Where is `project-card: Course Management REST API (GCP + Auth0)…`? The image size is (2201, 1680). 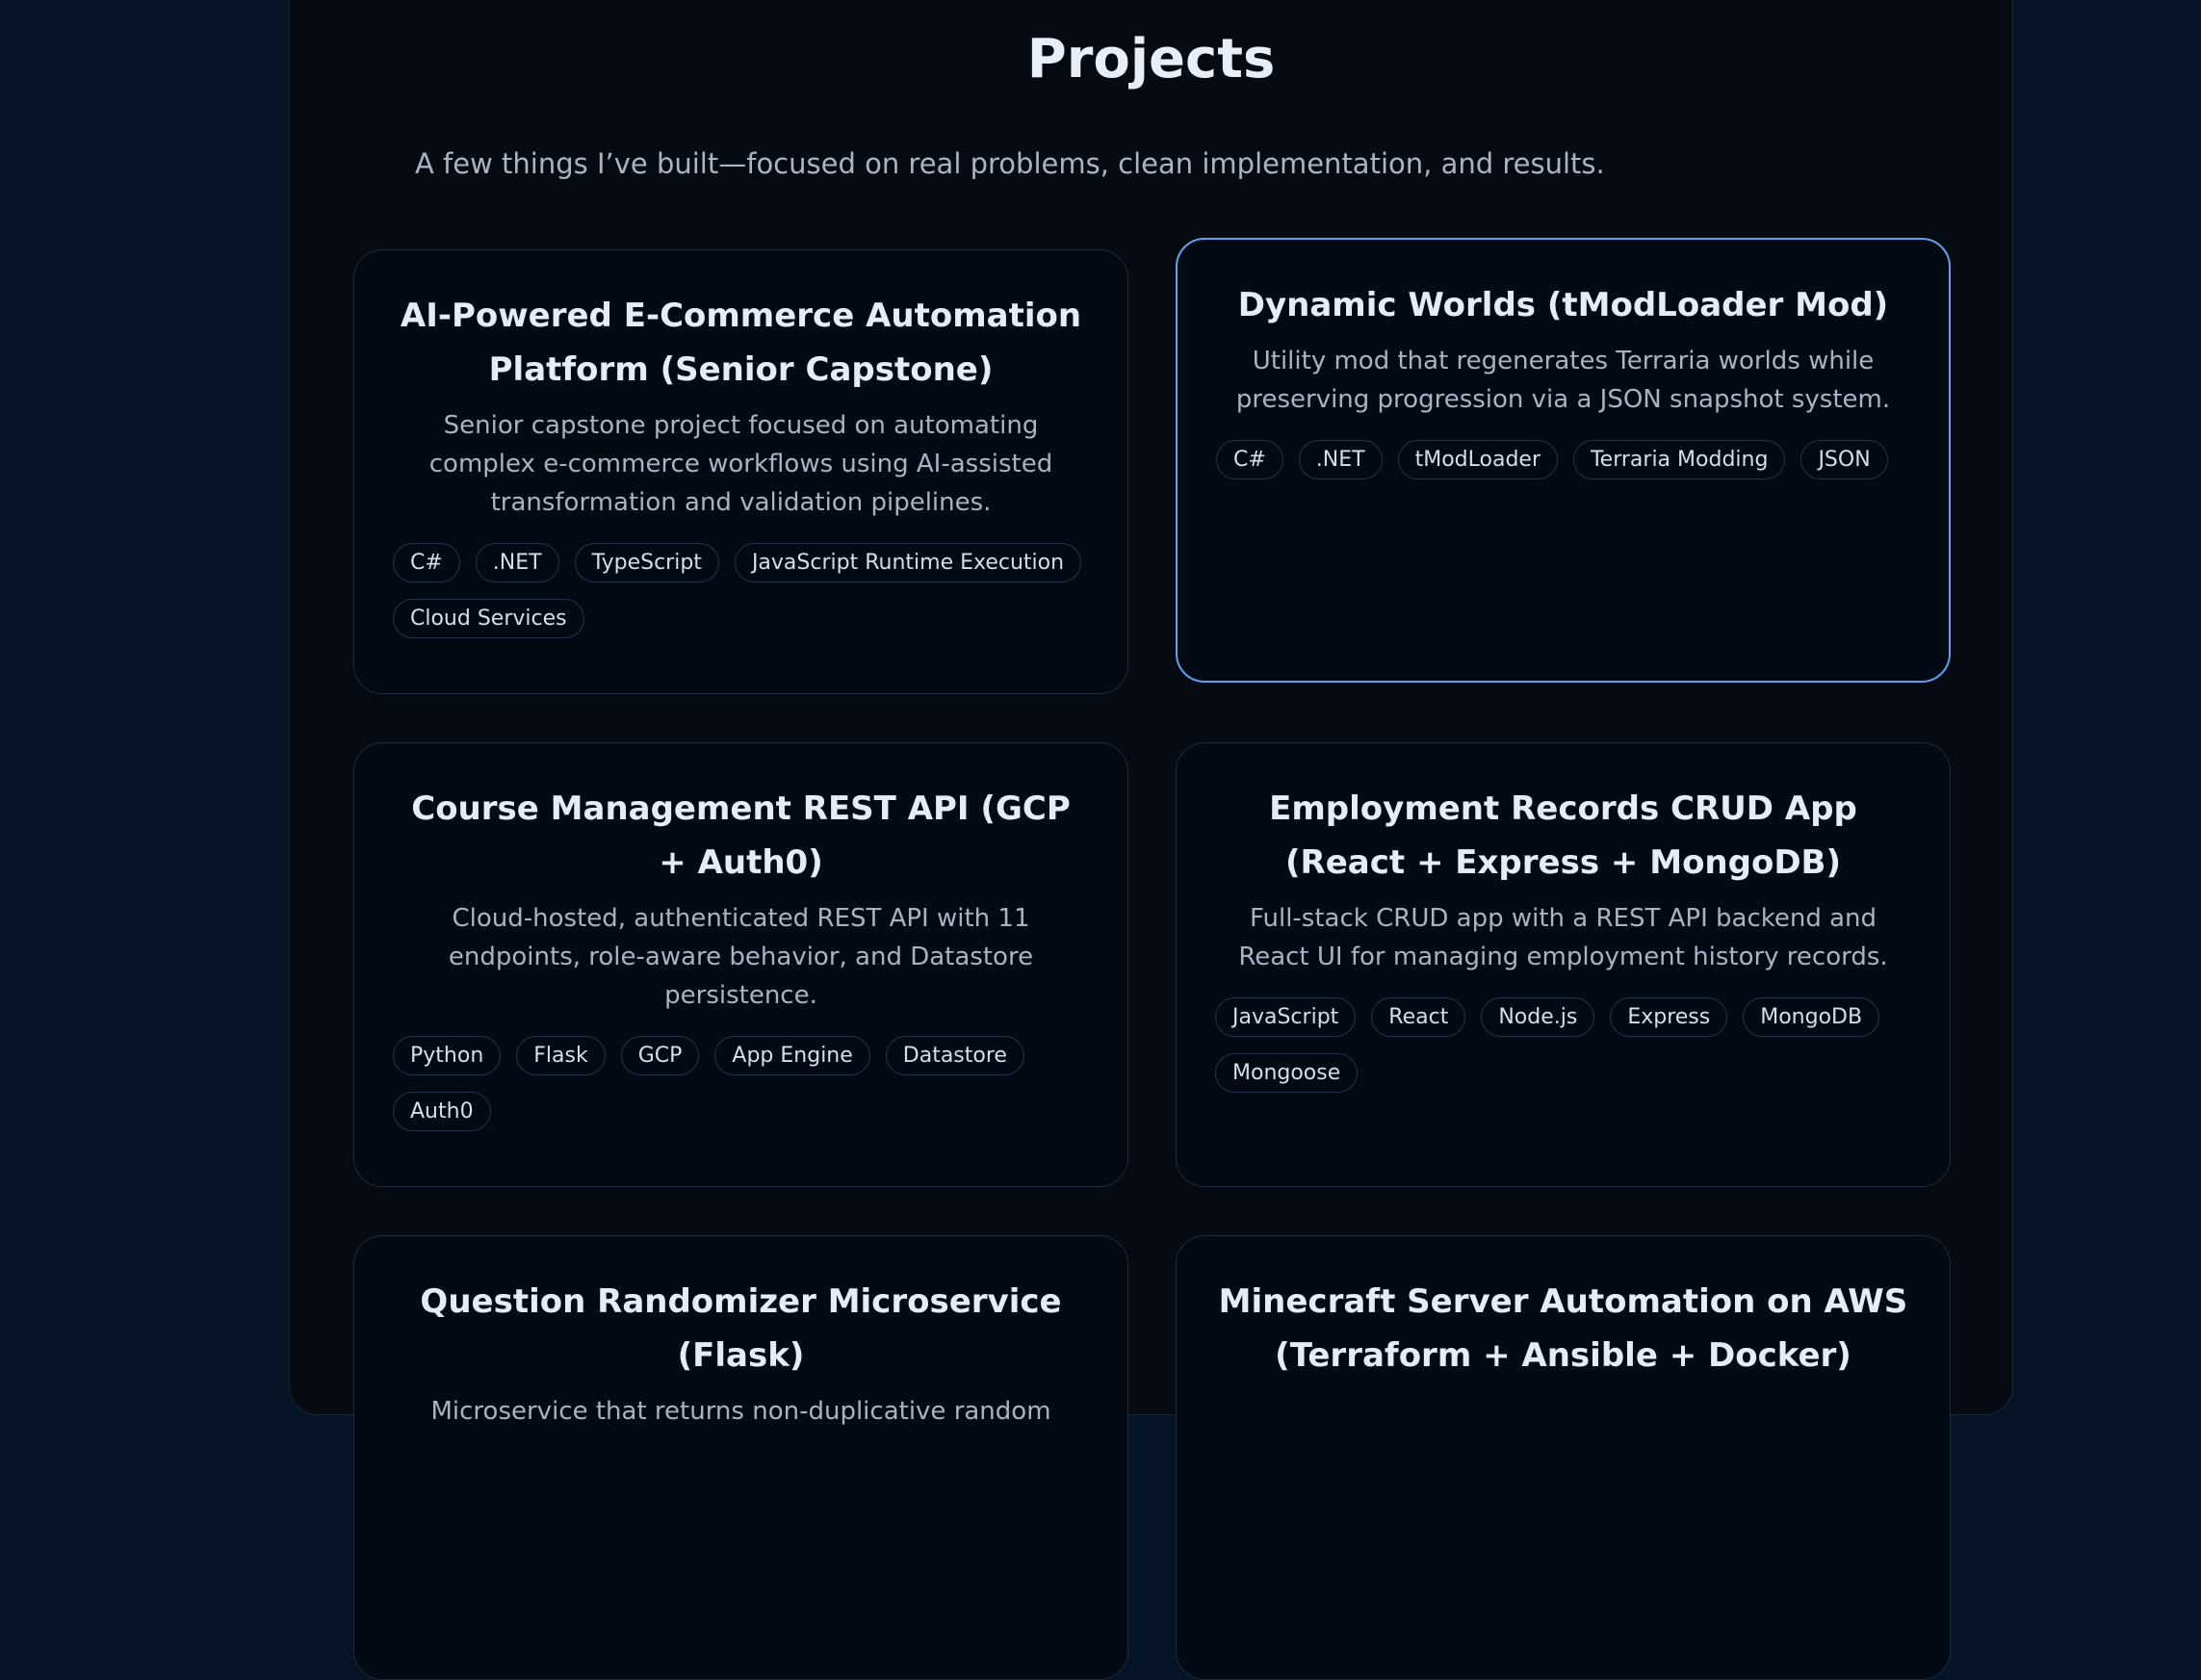
project-card: Course Management REST API (GCP + Auth0)… is located at coordinates (740, 964).